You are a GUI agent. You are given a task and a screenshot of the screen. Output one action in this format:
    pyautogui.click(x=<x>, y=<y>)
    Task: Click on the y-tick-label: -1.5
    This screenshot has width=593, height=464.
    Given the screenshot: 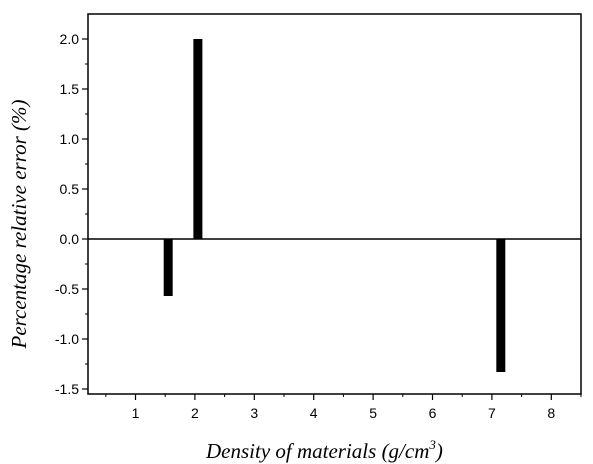 What is the action you would take?
    pyautogui.click(x=67, y=389)
    